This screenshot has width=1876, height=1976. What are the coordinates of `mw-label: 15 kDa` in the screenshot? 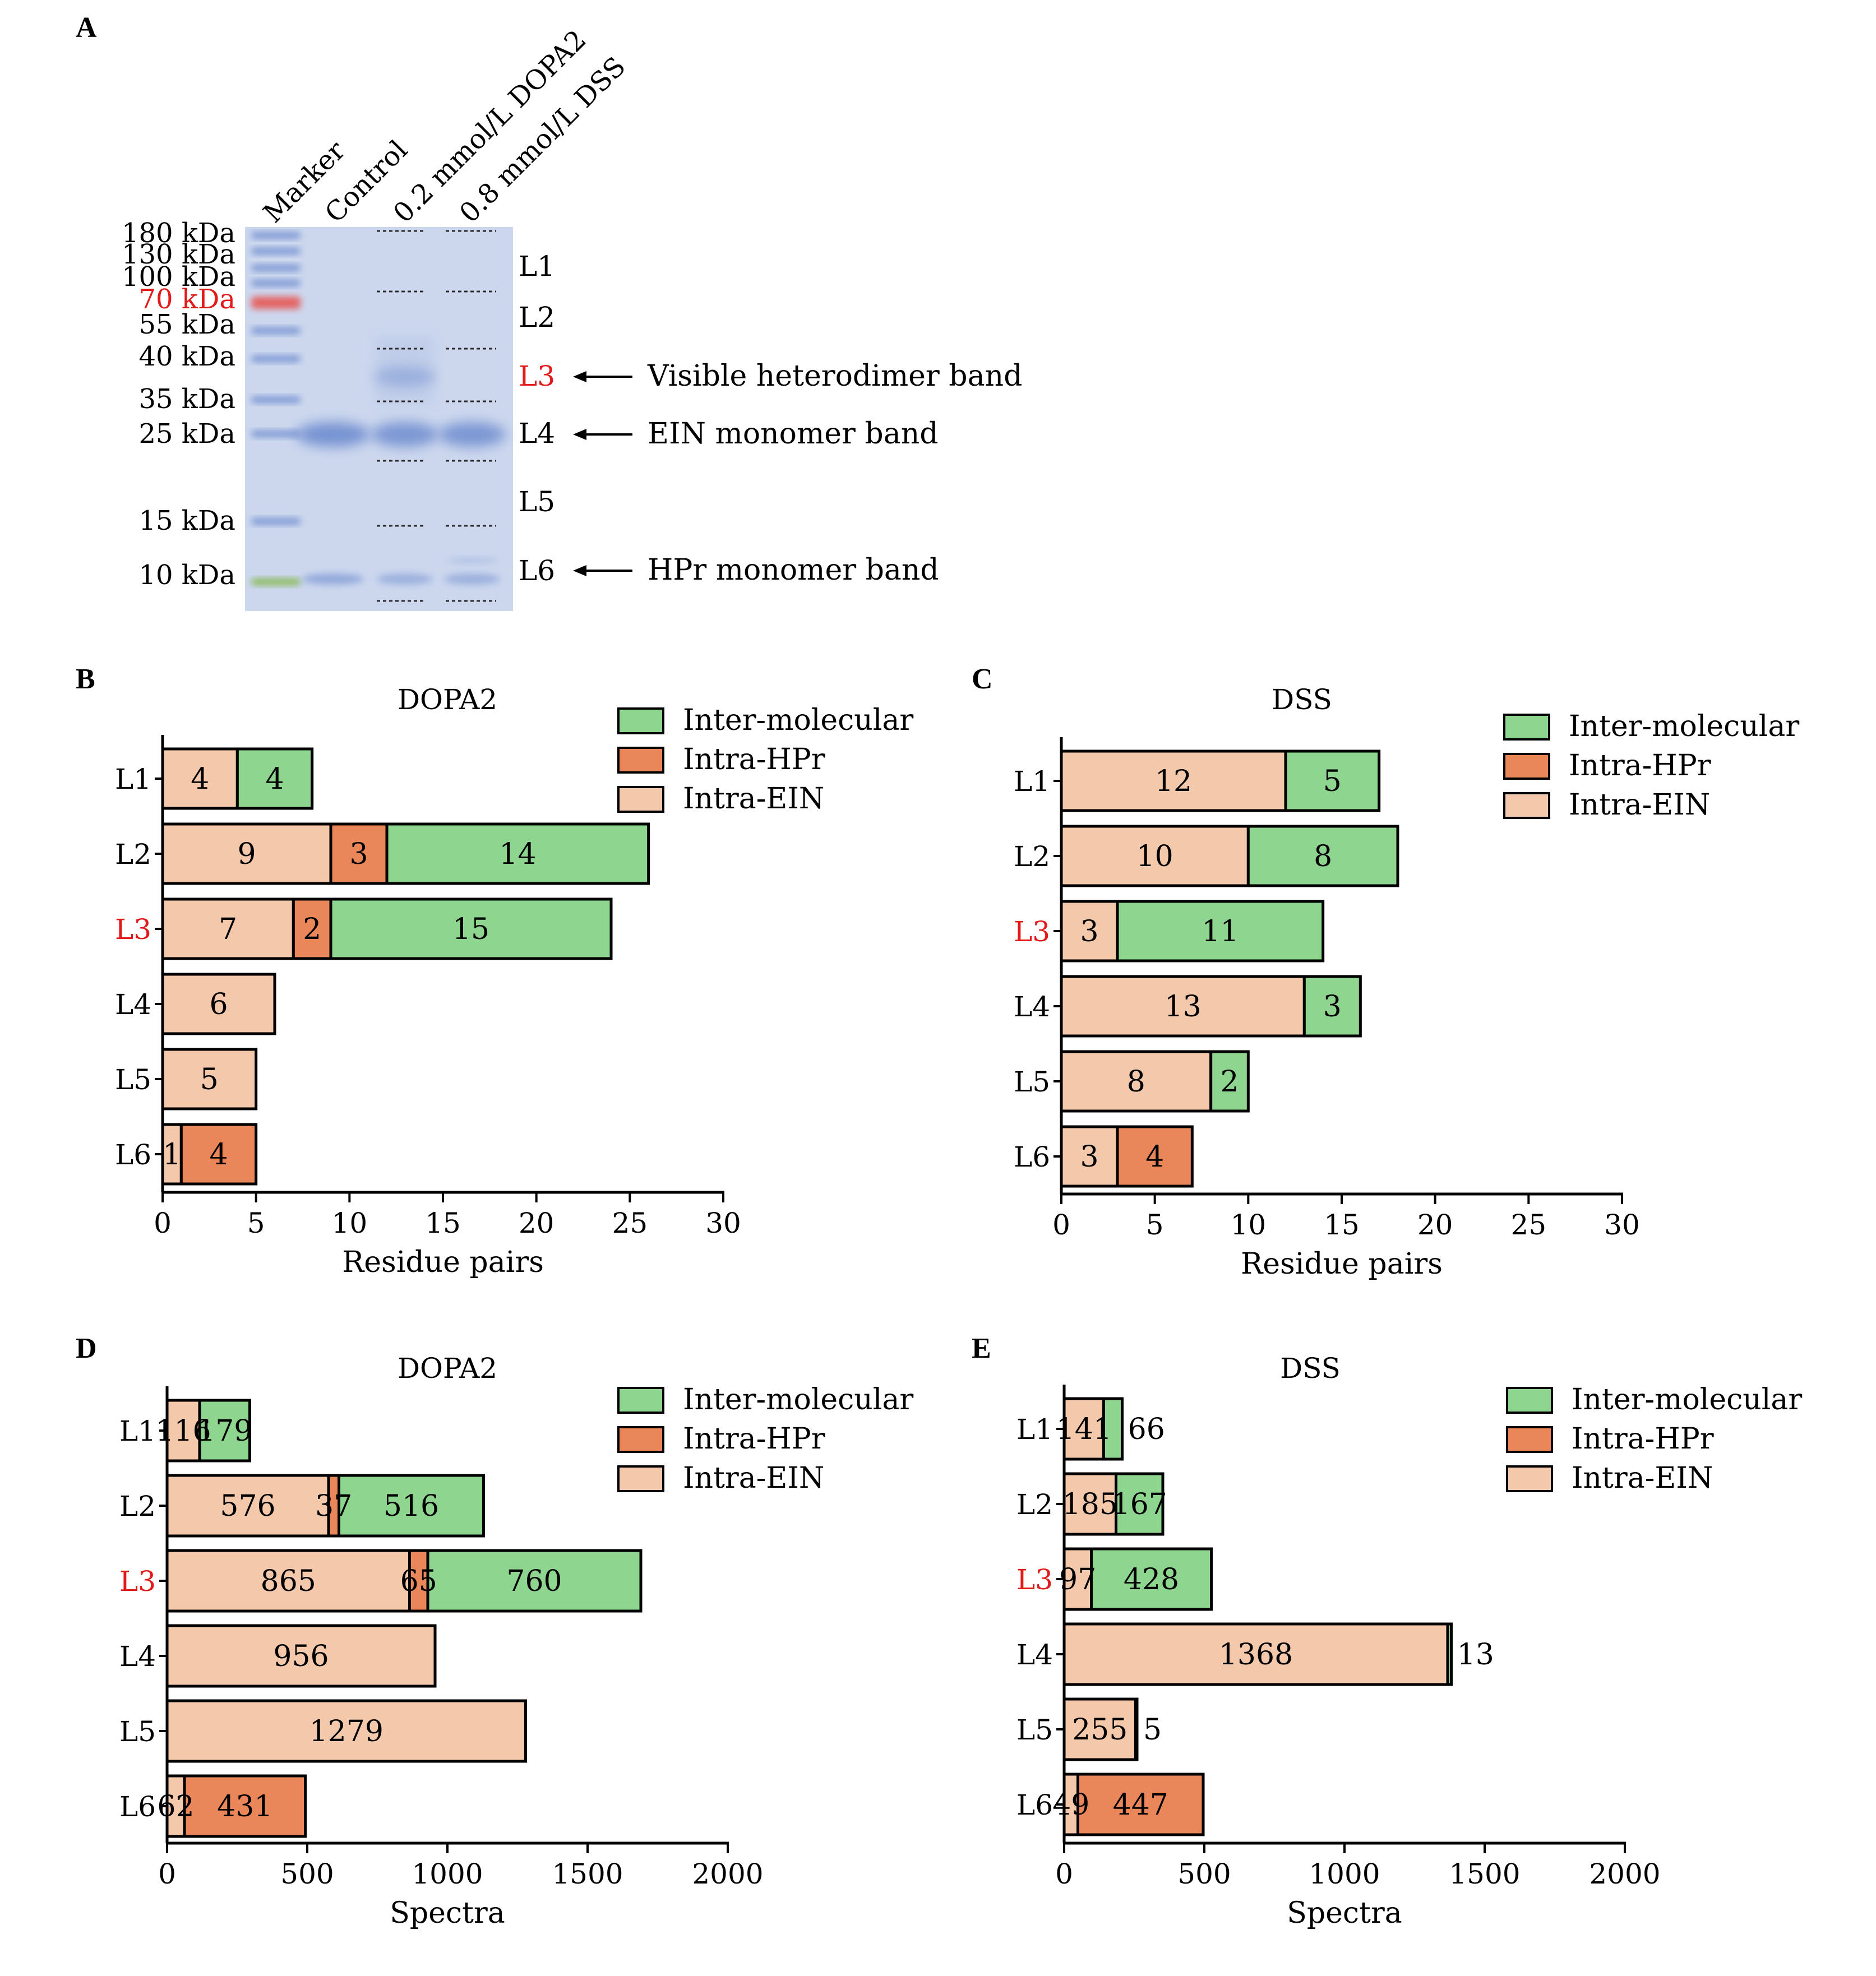 It's located at (186, 520).